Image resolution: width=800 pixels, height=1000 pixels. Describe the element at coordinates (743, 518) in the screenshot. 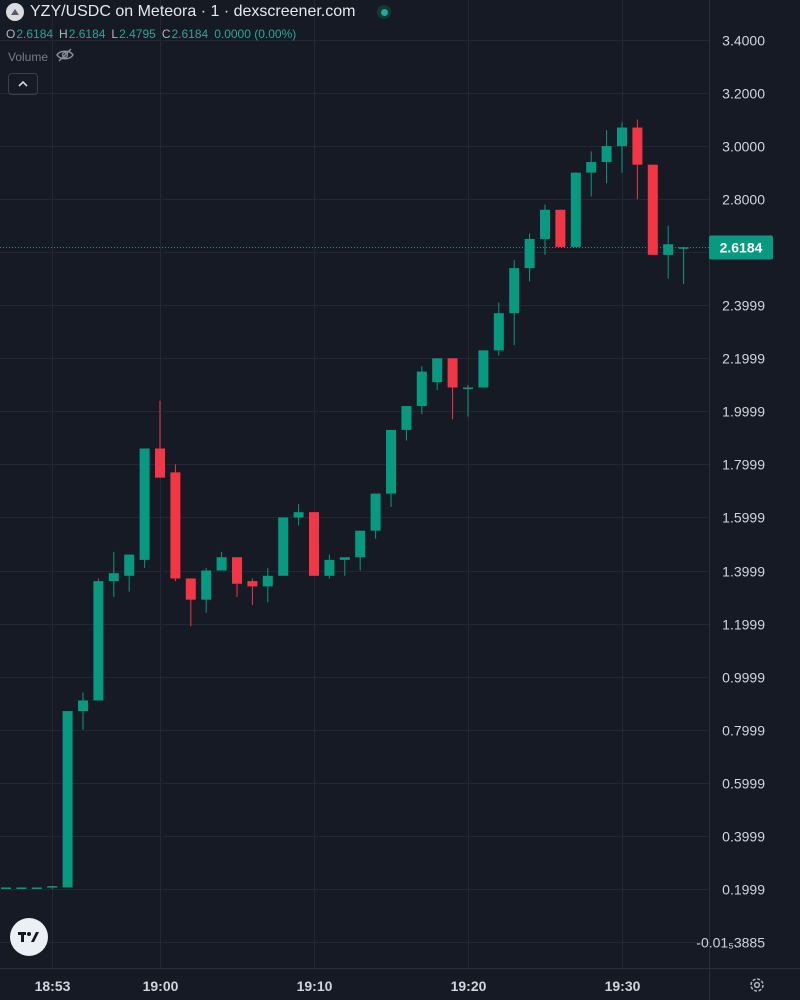

I see `y-tick-label: 1.5999` at that location.